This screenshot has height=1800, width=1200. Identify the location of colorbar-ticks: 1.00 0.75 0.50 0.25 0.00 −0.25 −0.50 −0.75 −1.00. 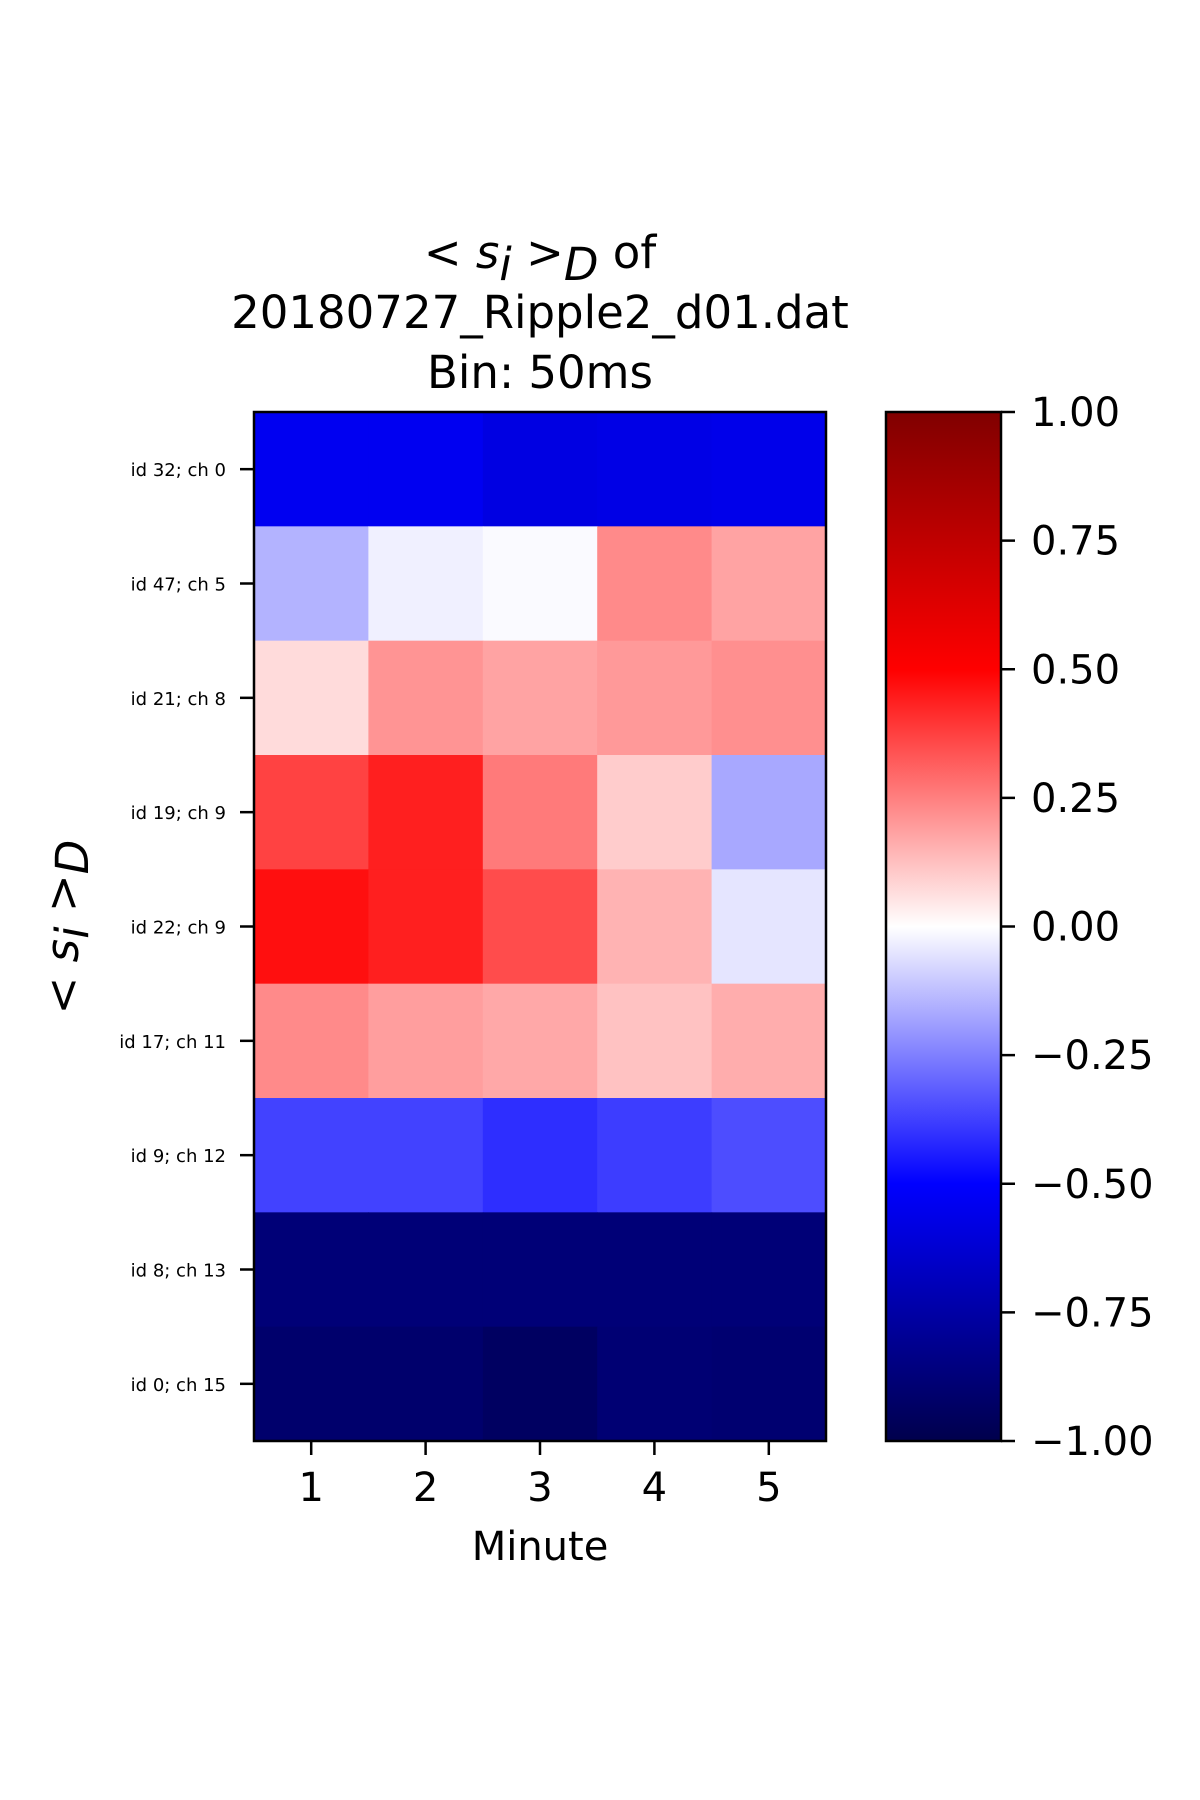
(1077, 927).